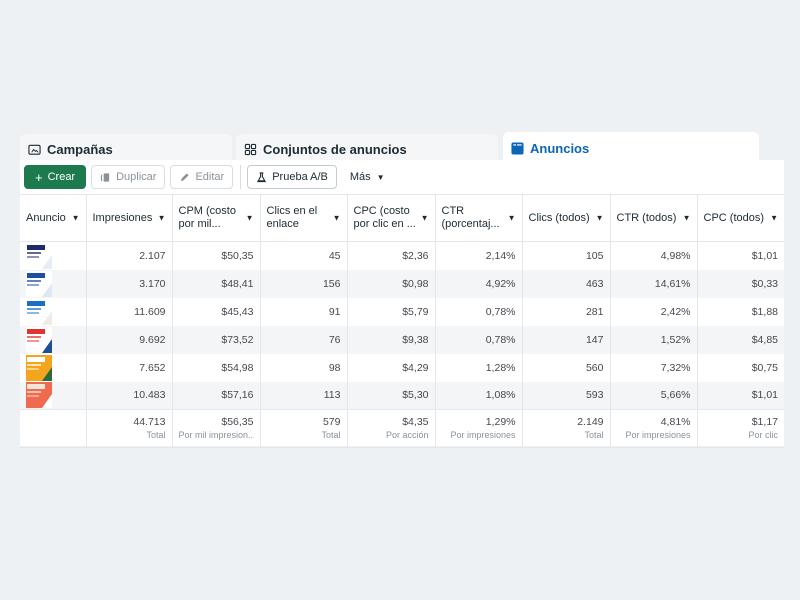 This screenshot has width=800, height=600. Describe the element at coordinates (129, 428) in the screenshot. I see `total-impressions: 44.713 Total` at that location.